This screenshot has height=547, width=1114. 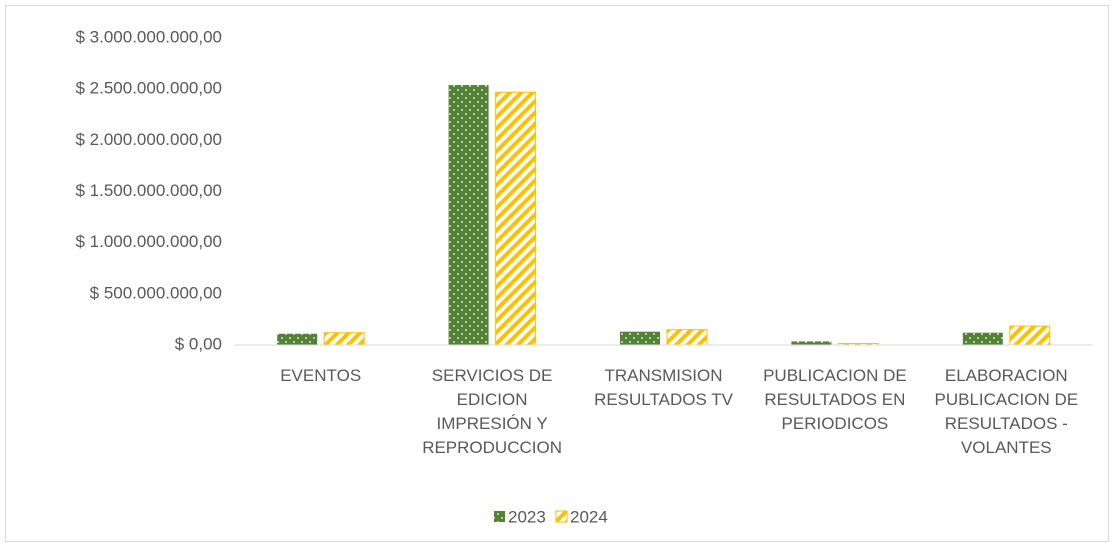 I want to click on y-tick-label: $ 1.000.000.000,00, so click(x=148, y=241).